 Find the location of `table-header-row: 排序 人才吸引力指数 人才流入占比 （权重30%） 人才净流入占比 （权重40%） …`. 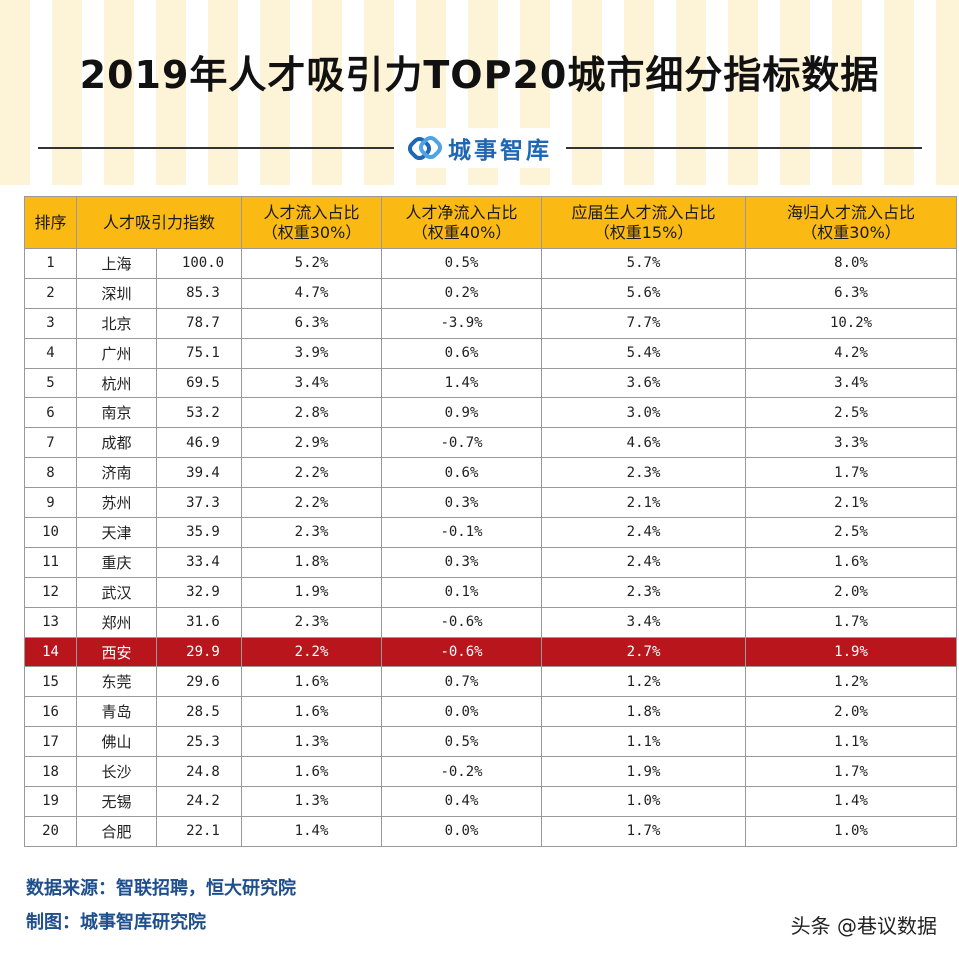

table-header-row: 排序 人才吸引力指数 人才流入占比 （权重30%） 人才净流入占比 （权重40%） … is located at coordinates (491, 222).